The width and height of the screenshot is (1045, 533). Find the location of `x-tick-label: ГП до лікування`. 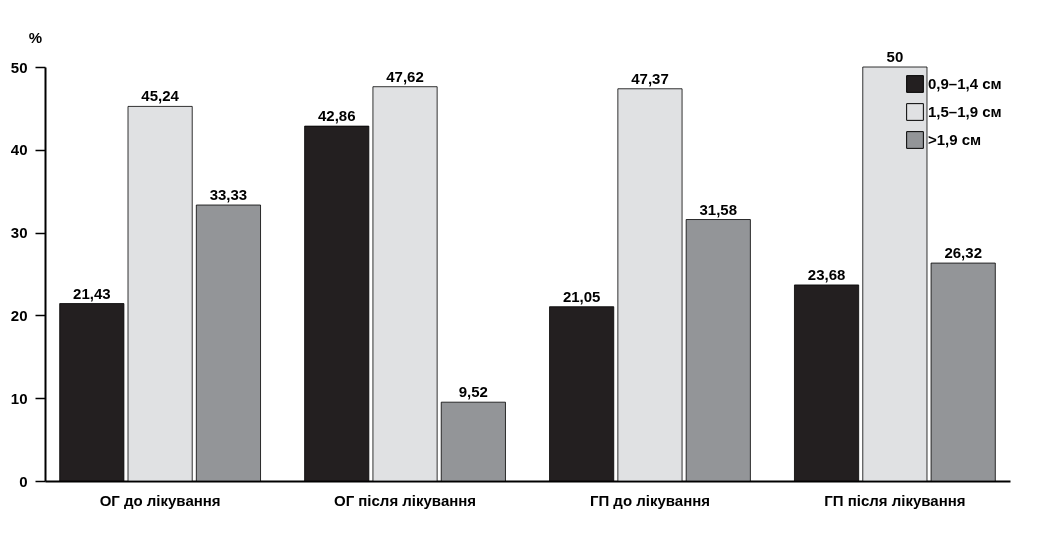

x-tick-label: ГП до лікування is located at coordinates (650, 500).